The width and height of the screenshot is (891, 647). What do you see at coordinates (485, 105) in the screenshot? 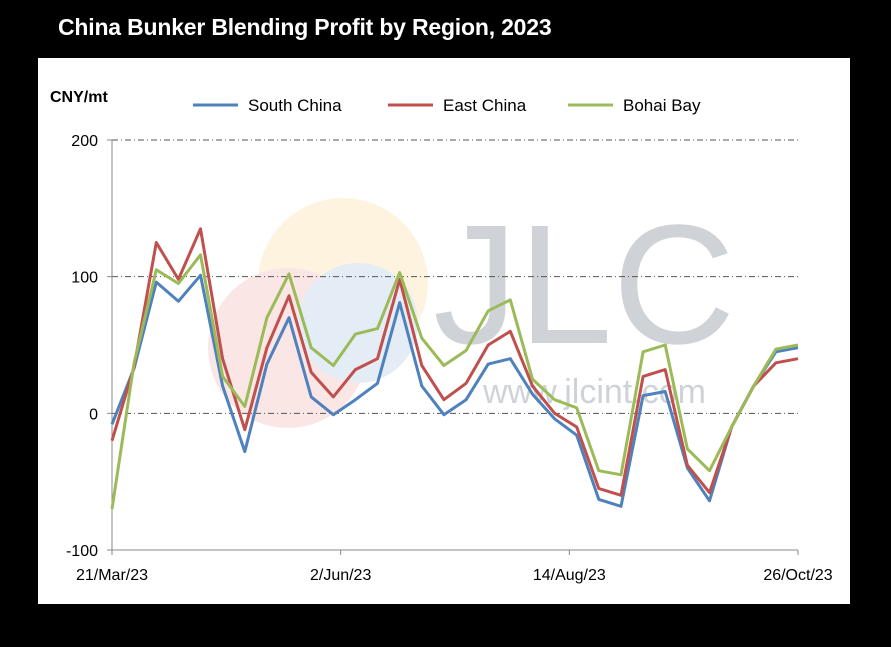
I see `legend-label-east-china: East China` at bounding box center [485, 105].